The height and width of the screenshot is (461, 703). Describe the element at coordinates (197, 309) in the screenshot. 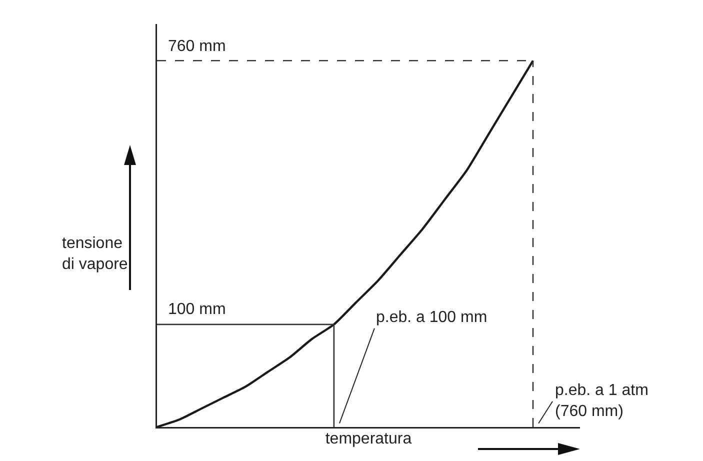

I see `ref-line-label: 100 mm` at that location.